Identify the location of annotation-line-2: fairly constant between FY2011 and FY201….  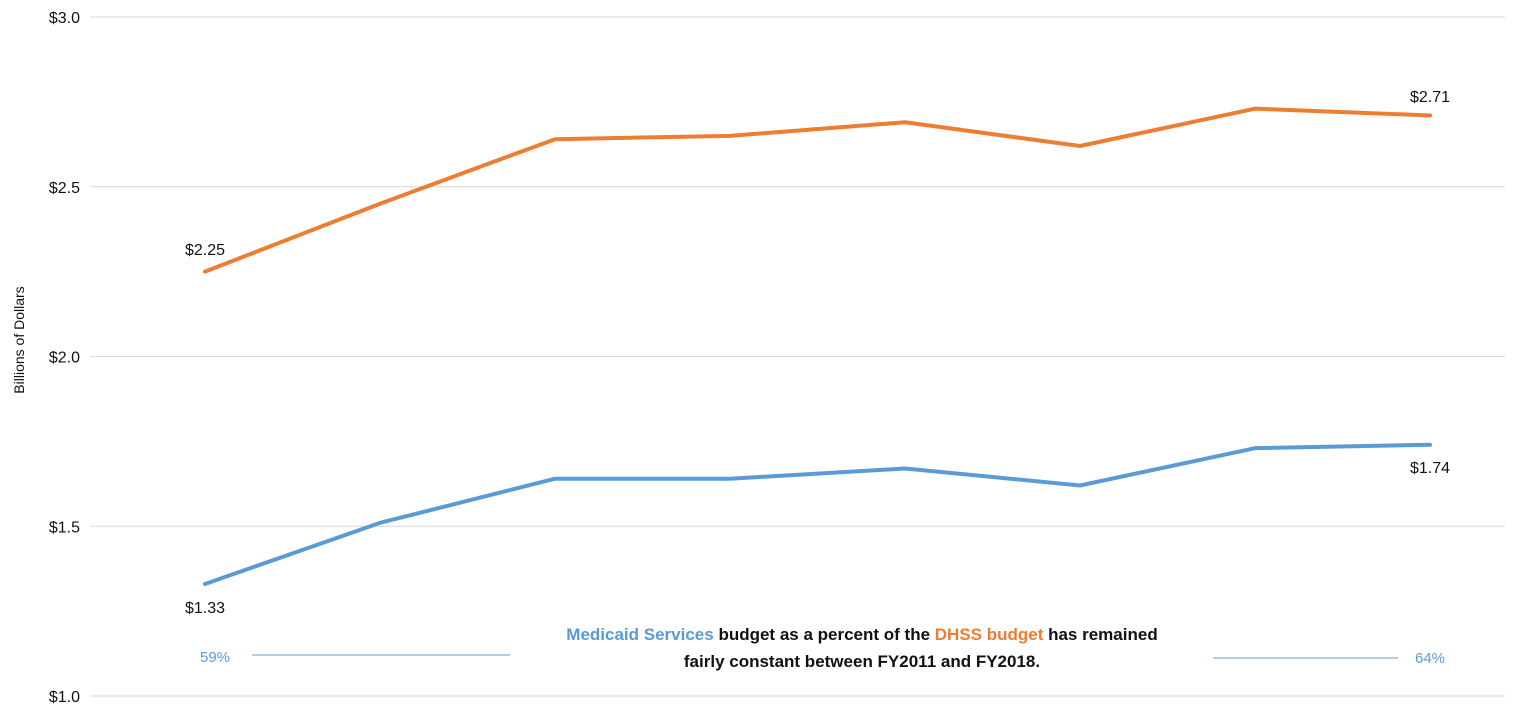
(862, 661).